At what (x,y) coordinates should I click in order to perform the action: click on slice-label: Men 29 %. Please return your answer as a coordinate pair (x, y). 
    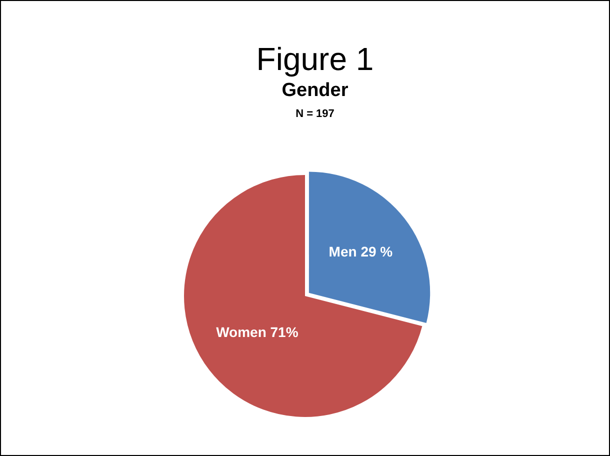
    Looking at the image, I should click on (361, 252).